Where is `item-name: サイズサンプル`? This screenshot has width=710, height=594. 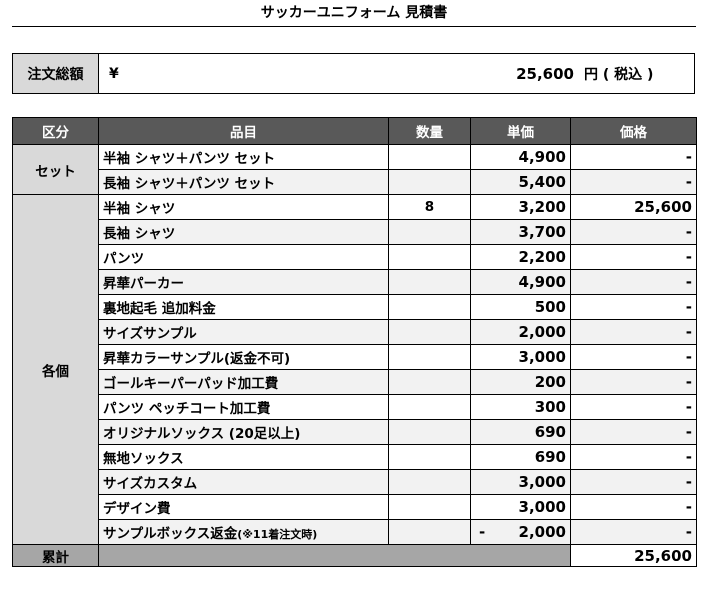
item-name: サイズサンプル is located at coordinates (243, 332).